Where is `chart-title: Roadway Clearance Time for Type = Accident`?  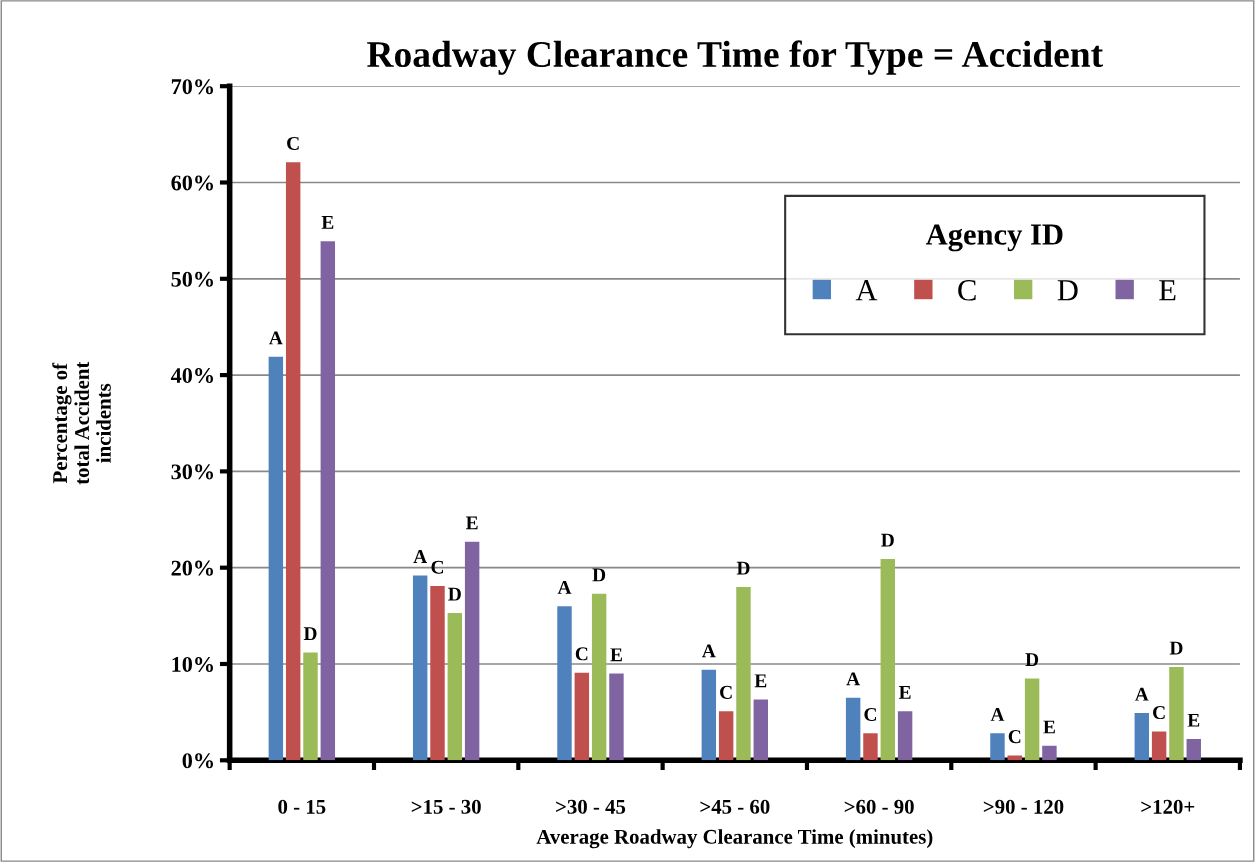 chart-title: Roadway Clearance Time for Type = Accident is located at coordinates (735, 57).